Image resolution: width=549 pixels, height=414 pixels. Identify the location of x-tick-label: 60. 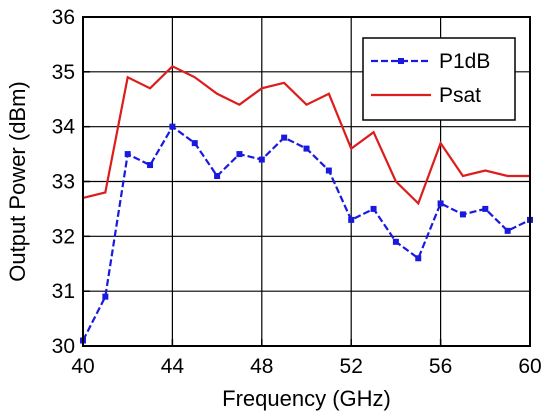
(529, 366).